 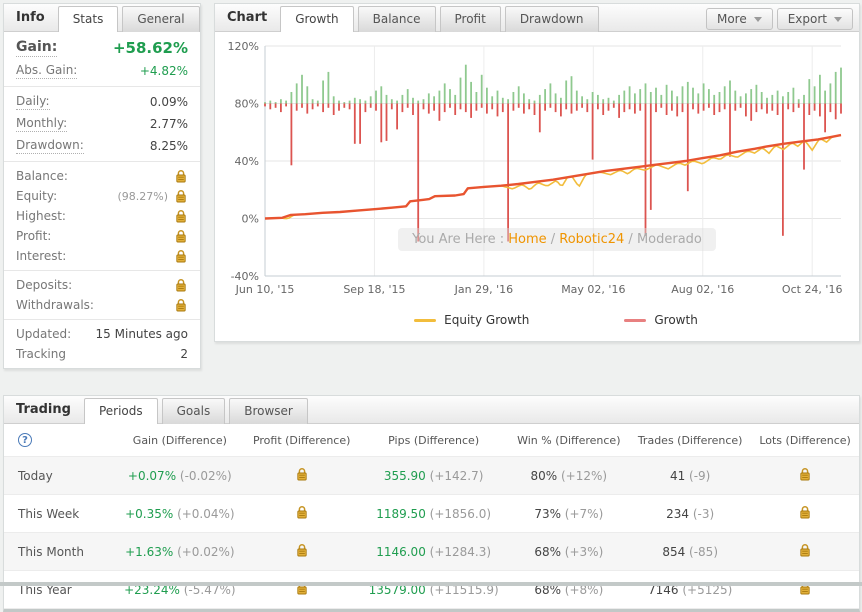 I want to click on legend-marker, so click(x=635, y=320).